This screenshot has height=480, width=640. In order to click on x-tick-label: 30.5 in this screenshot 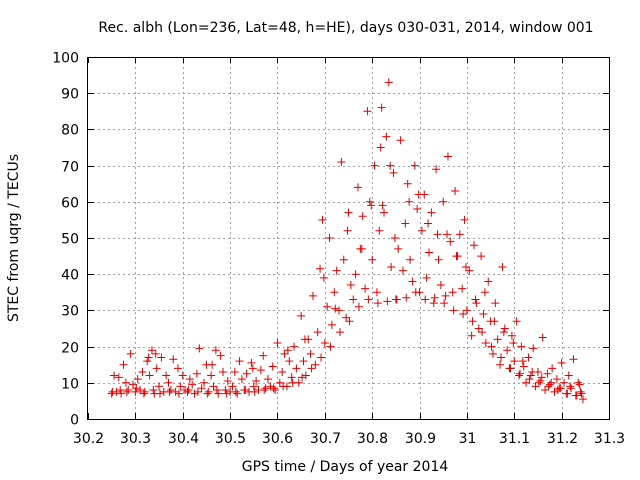, I will do `click(230, 439)`.